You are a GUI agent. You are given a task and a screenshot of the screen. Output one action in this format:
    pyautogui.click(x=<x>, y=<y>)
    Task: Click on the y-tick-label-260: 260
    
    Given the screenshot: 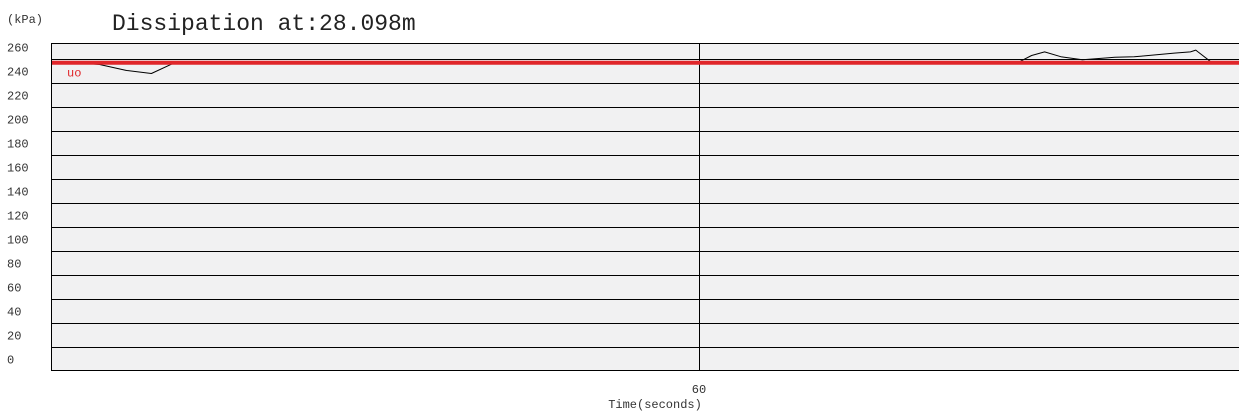 What is the action you would take?
    pyautogui.click(x=18, y=49)
    